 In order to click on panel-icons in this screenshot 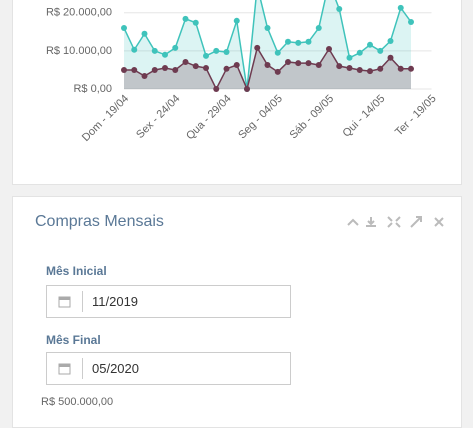, I will do `click(395, 222)`.